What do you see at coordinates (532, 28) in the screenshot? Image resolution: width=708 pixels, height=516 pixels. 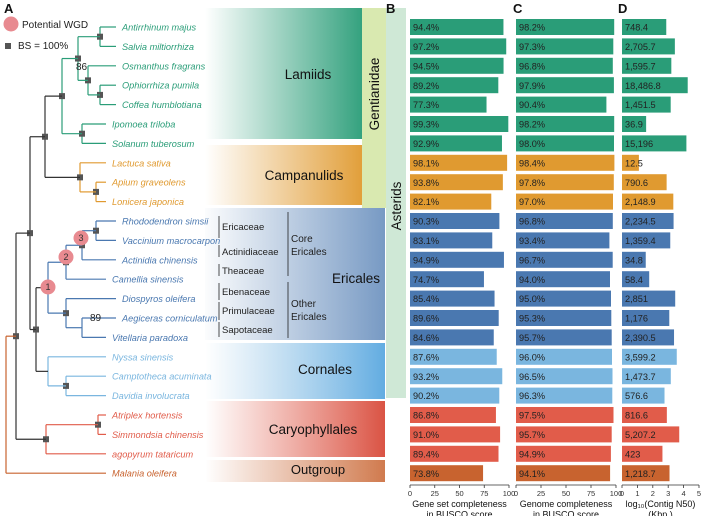 I see `bar-value-label: 98.2%` at bounding box center [532, 28].